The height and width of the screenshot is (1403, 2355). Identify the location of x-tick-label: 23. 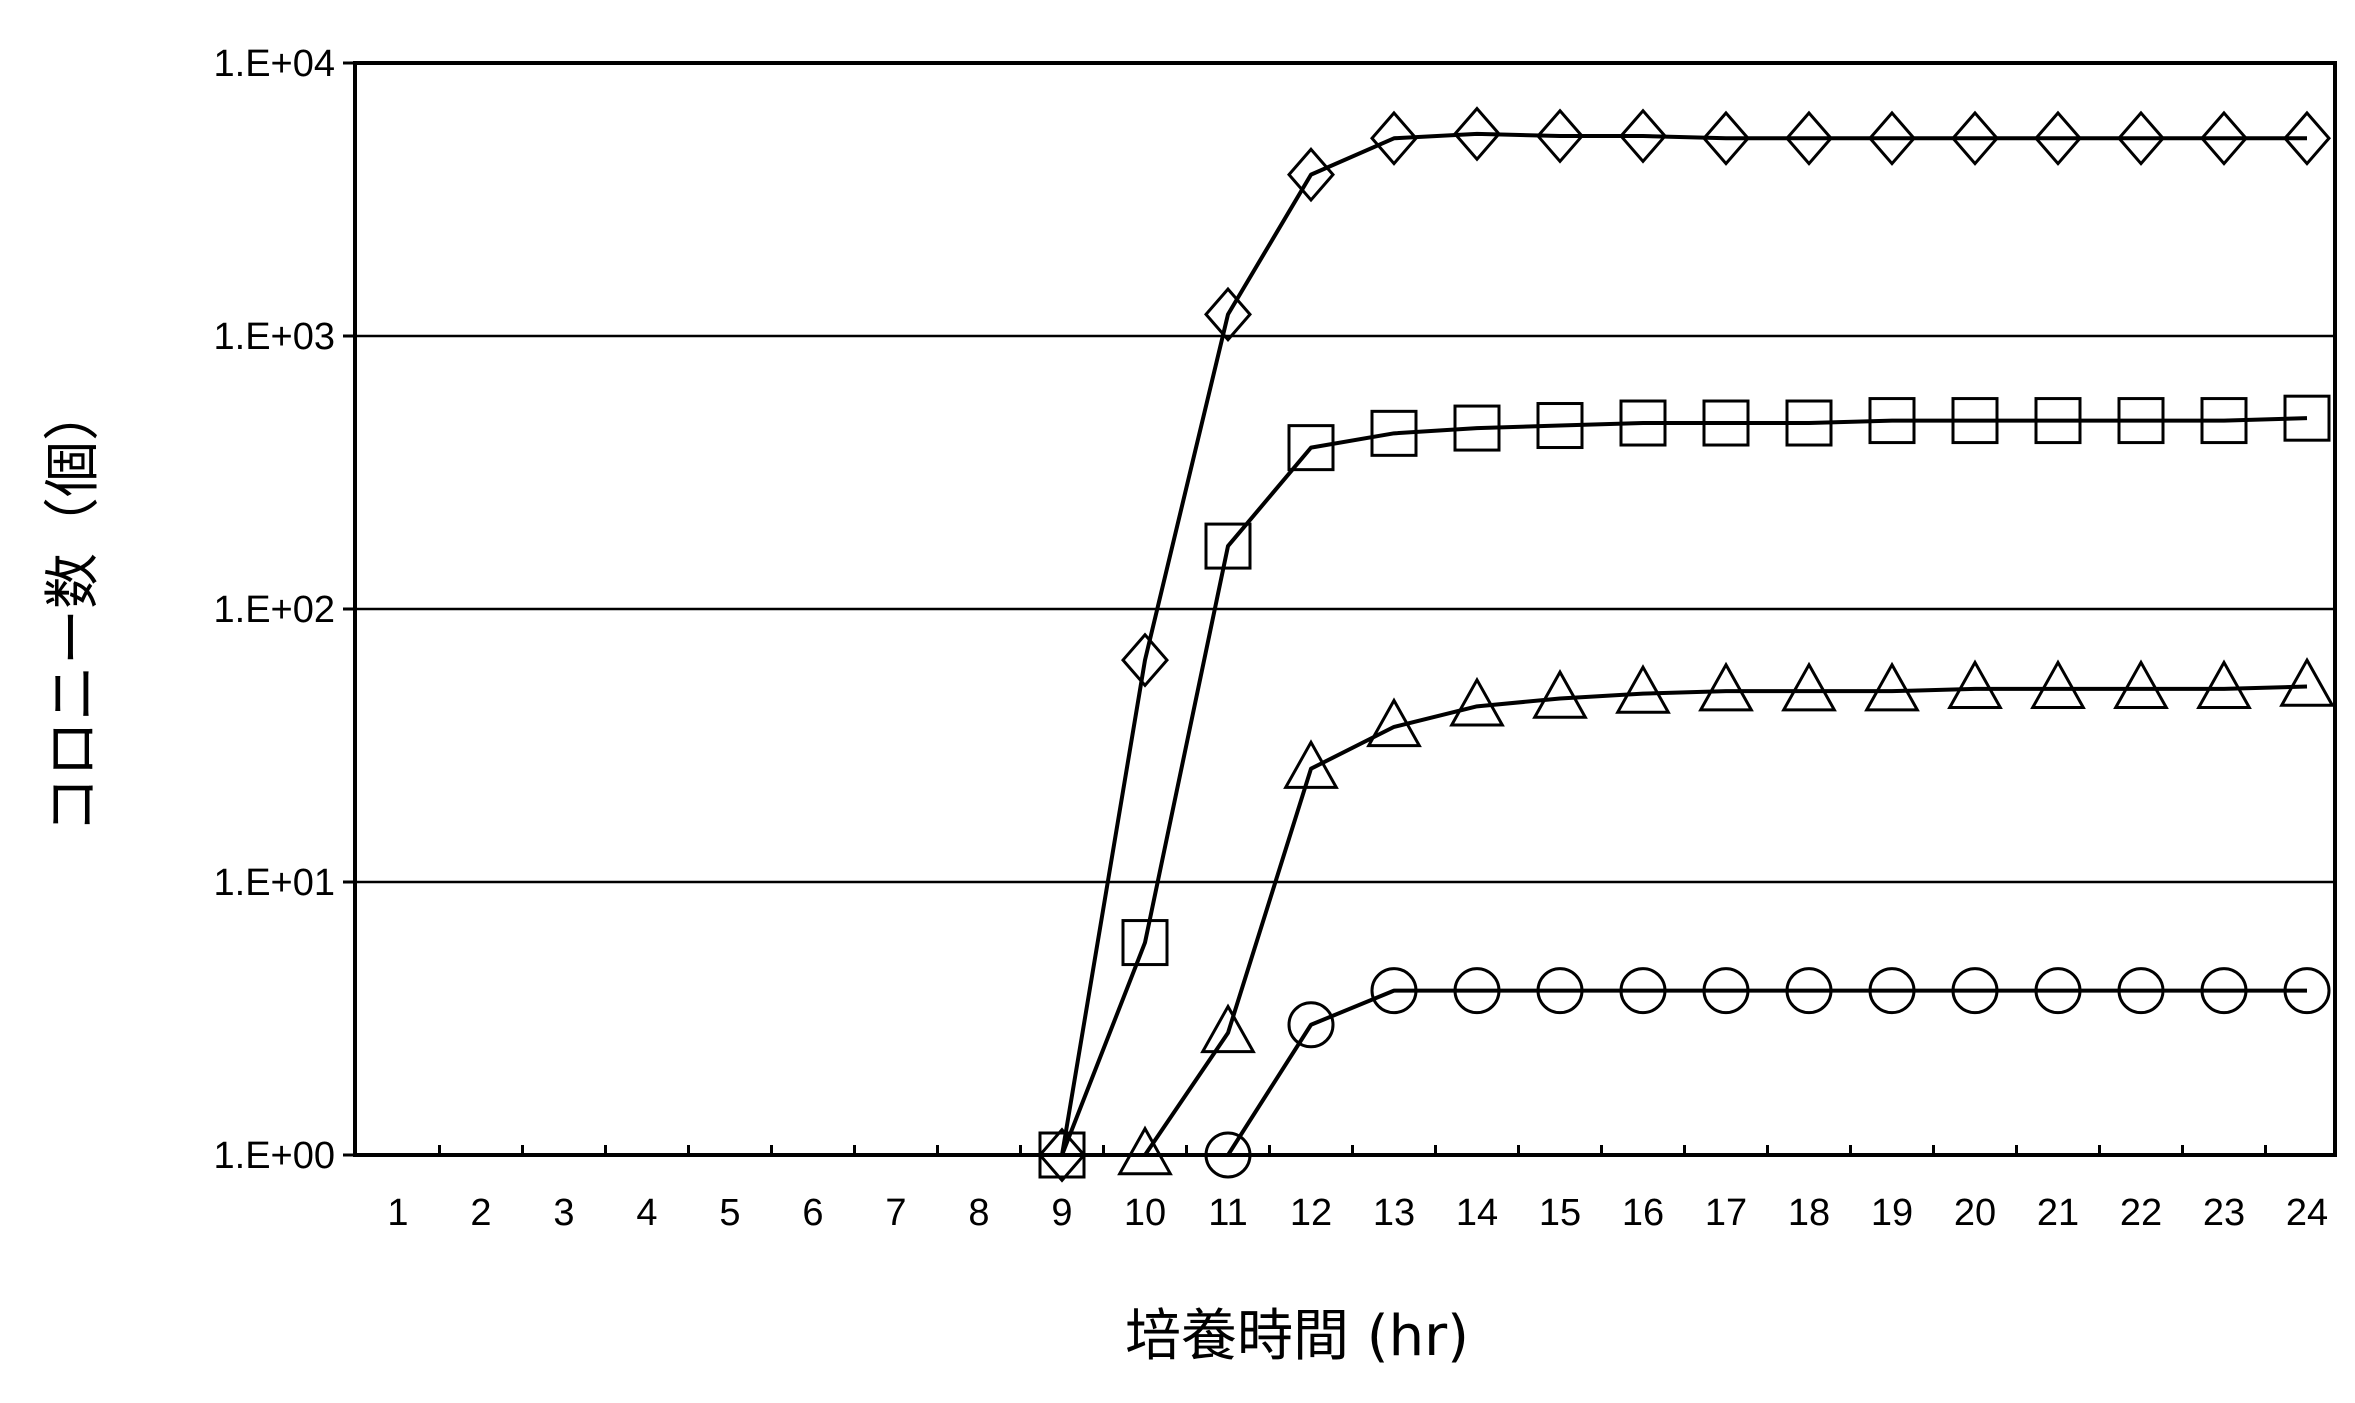
(2224, 1213).